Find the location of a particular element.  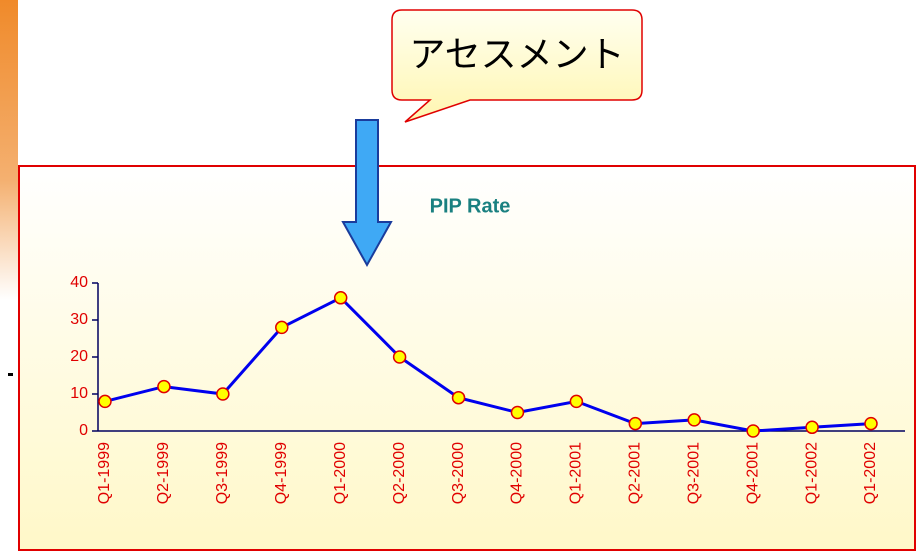

x-tick-label: Q2-2001 is located at coordinates (635, 473).